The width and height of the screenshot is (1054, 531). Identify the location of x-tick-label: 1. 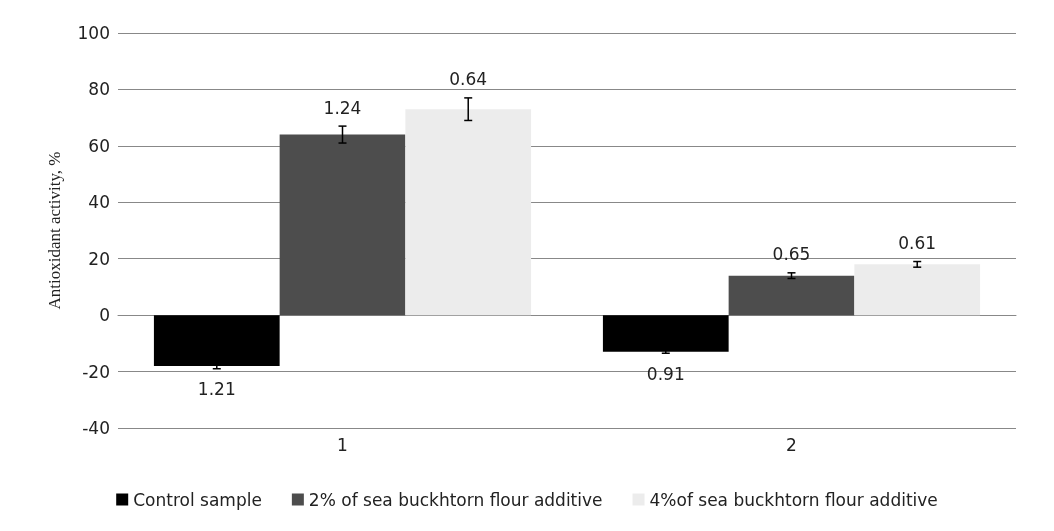
(342, 444).